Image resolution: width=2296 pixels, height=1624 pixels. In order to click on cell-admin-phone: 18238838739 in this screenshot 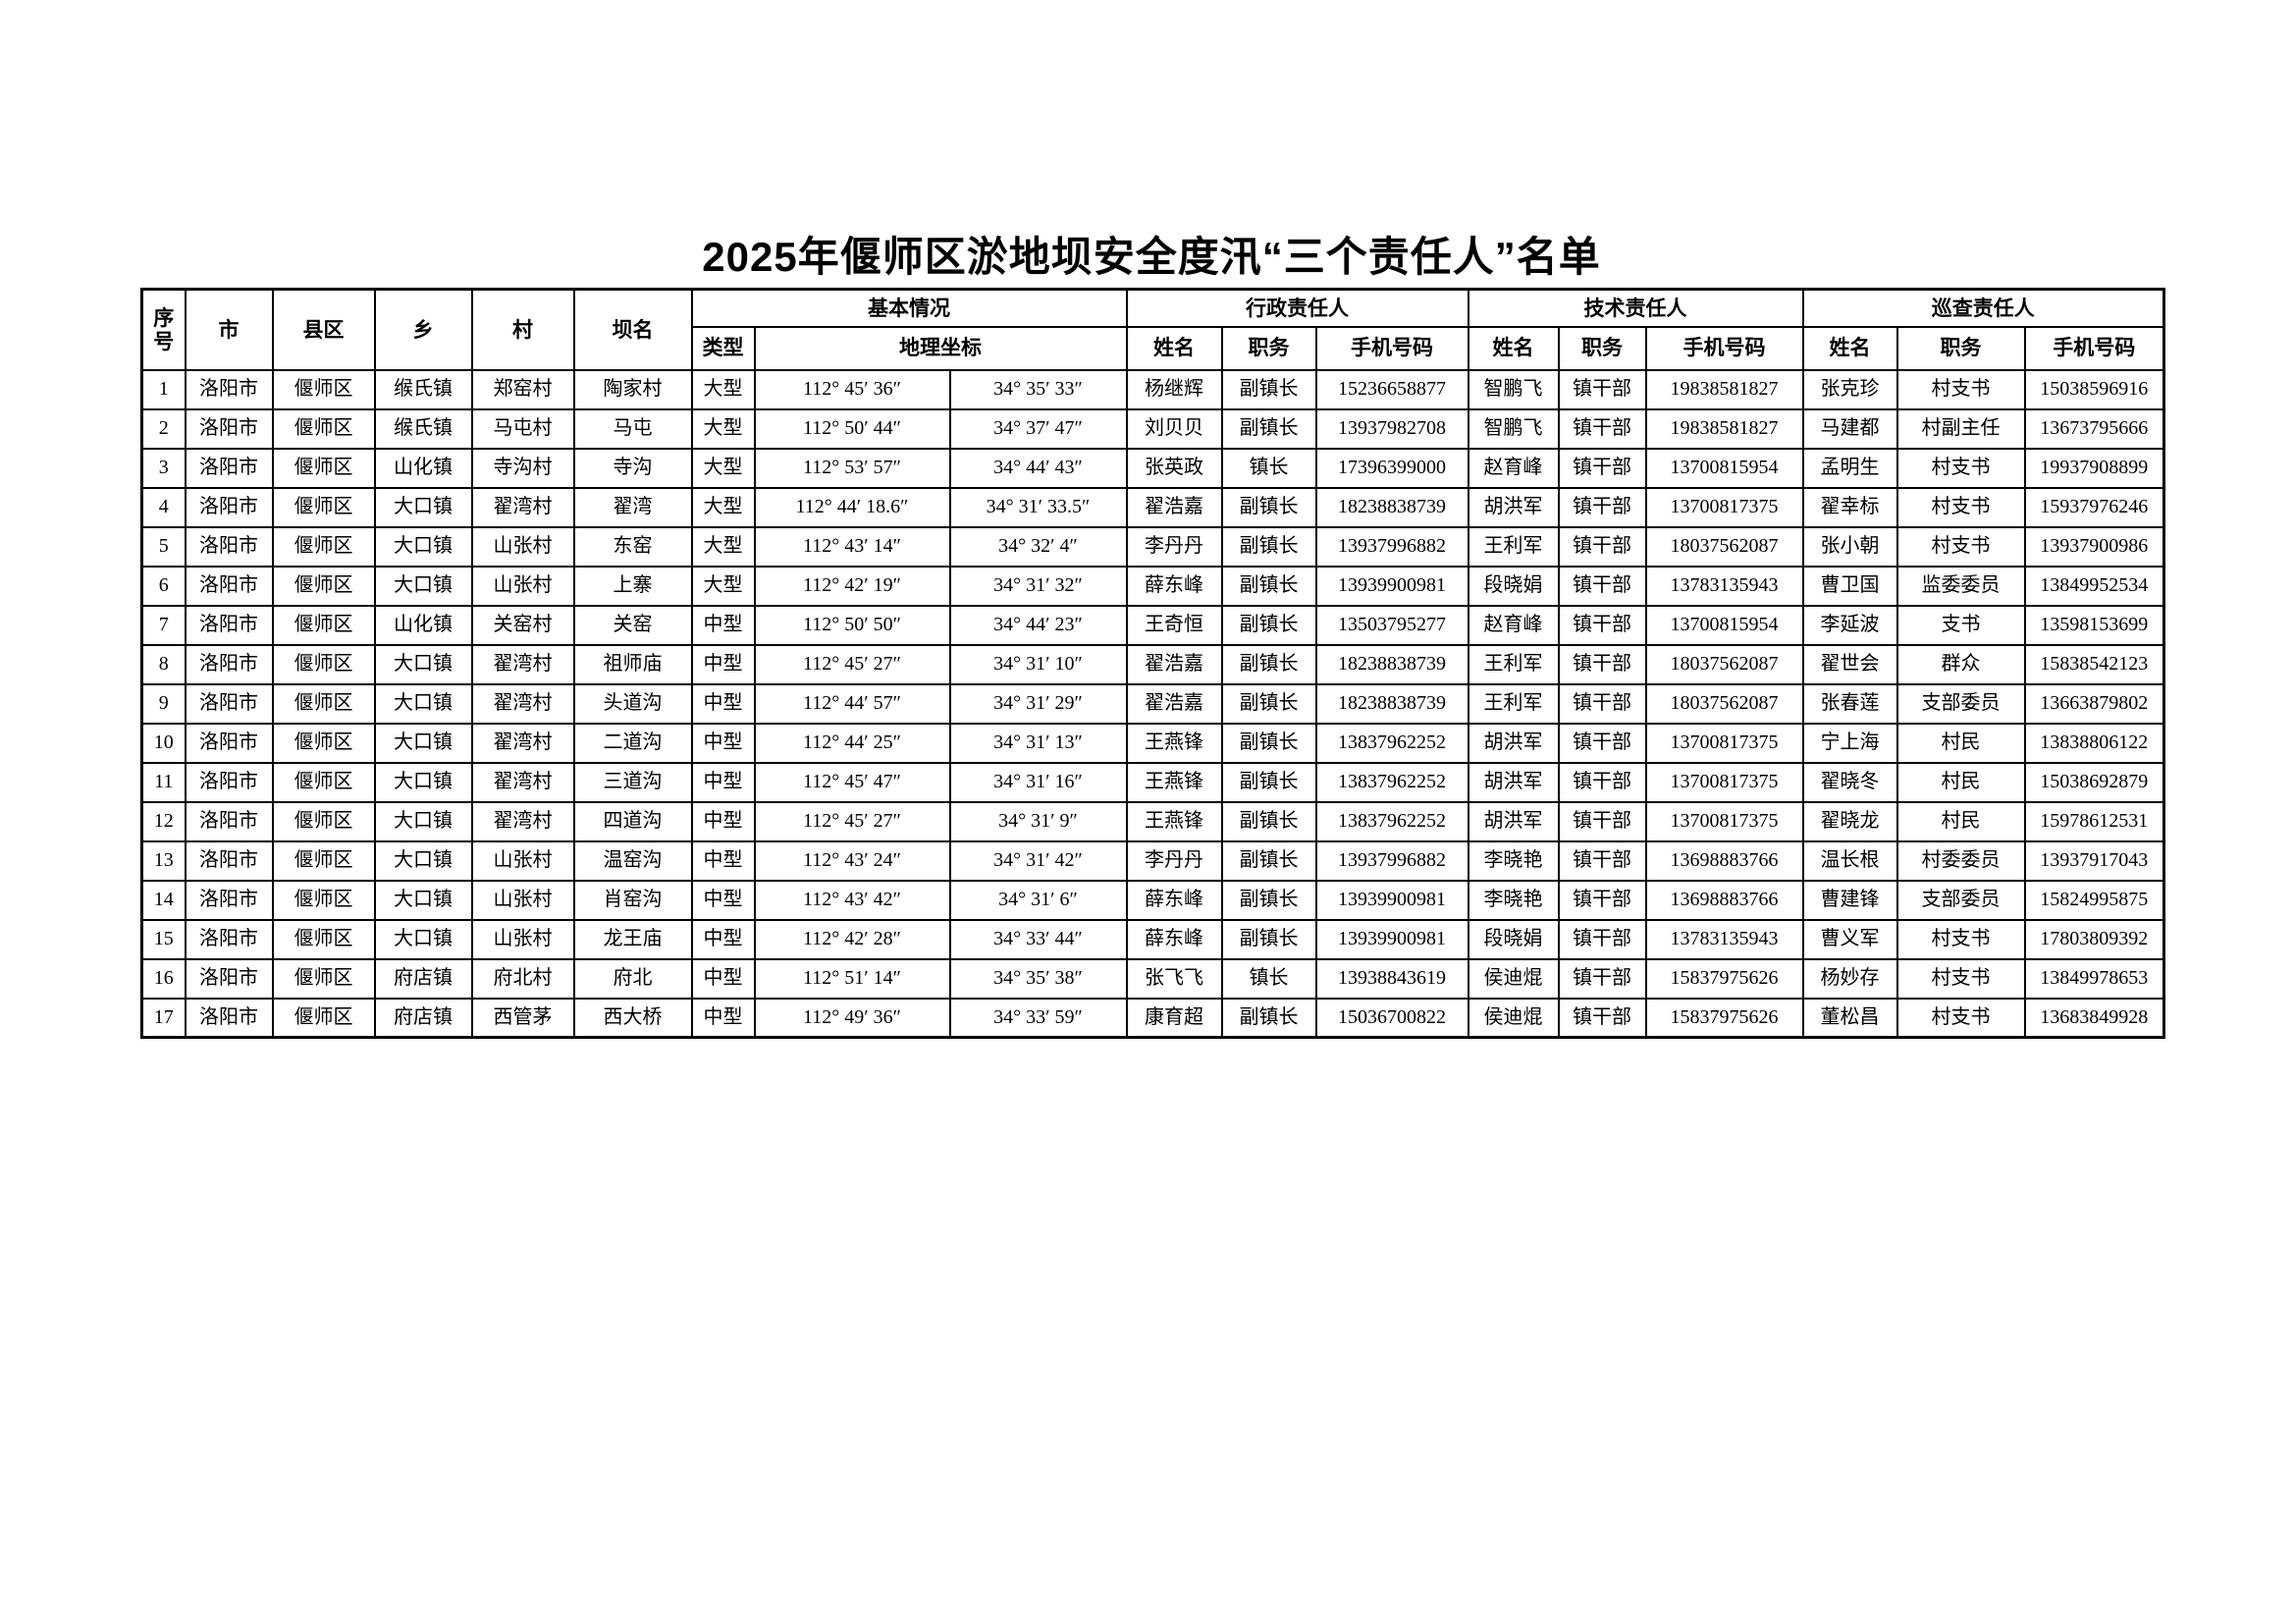, I will do `click(1391, 507)`.